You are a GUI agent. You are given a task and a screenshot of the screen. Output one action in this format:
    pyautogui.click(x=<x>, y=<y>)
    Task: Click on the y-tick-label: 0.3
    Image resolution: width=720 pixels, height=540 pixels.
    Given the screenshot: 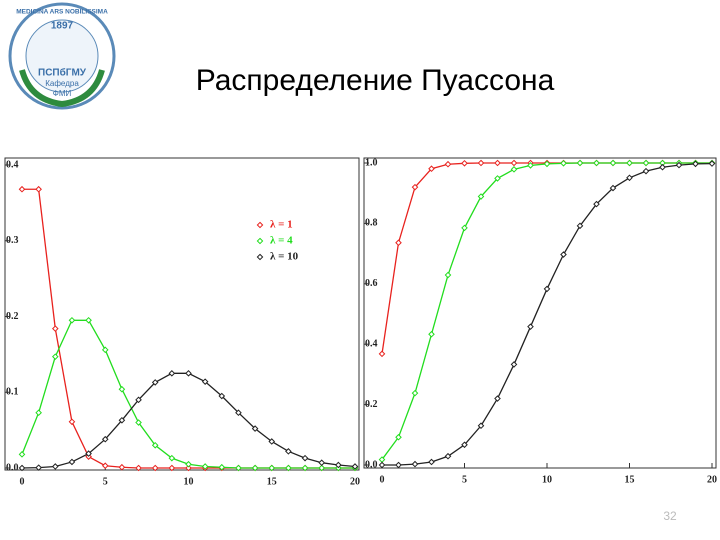 What is the action you would take?
    pyautogui.click(x=12, y=240)
    